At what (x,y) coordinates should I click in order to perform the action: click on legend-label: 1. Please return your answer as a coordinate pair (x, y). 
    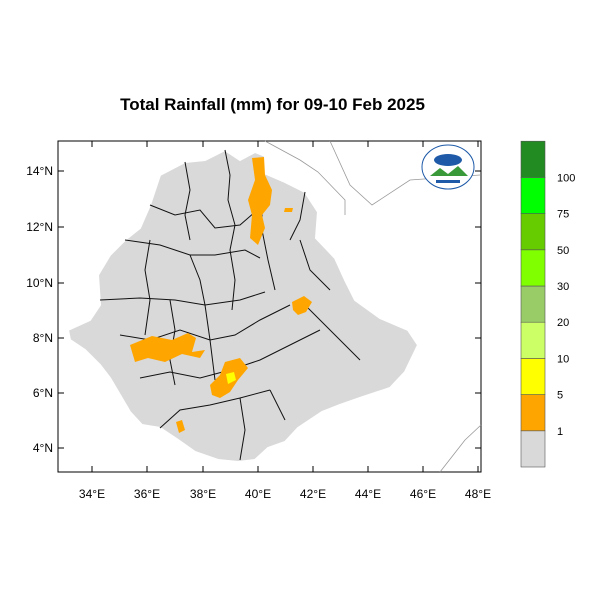
    Looking at the image, I should click on (560, 432).